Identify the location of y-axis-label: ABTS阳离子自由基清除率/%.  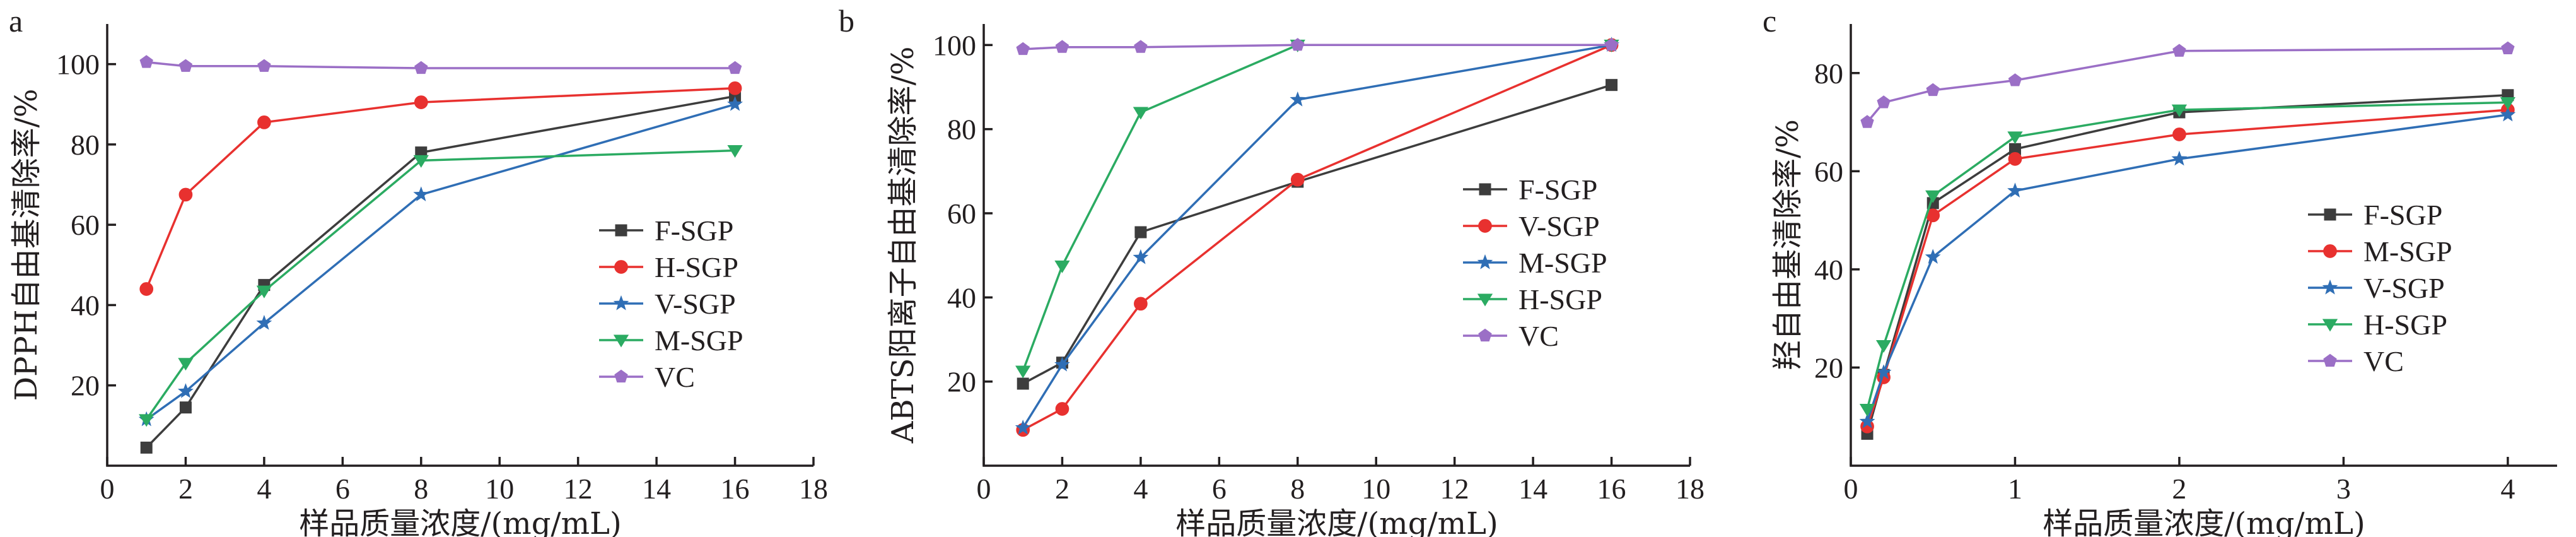
(903, 245).